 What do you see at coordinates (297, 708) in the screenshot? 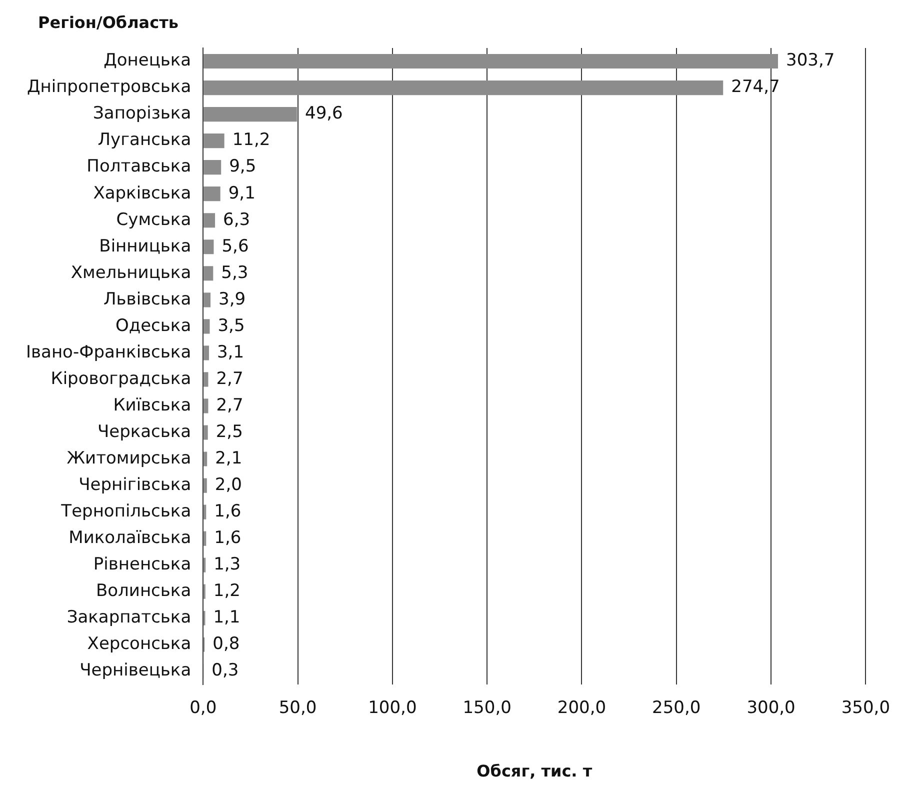
I see `x-tick-label: 50,0` at bounding box center [297, 708].